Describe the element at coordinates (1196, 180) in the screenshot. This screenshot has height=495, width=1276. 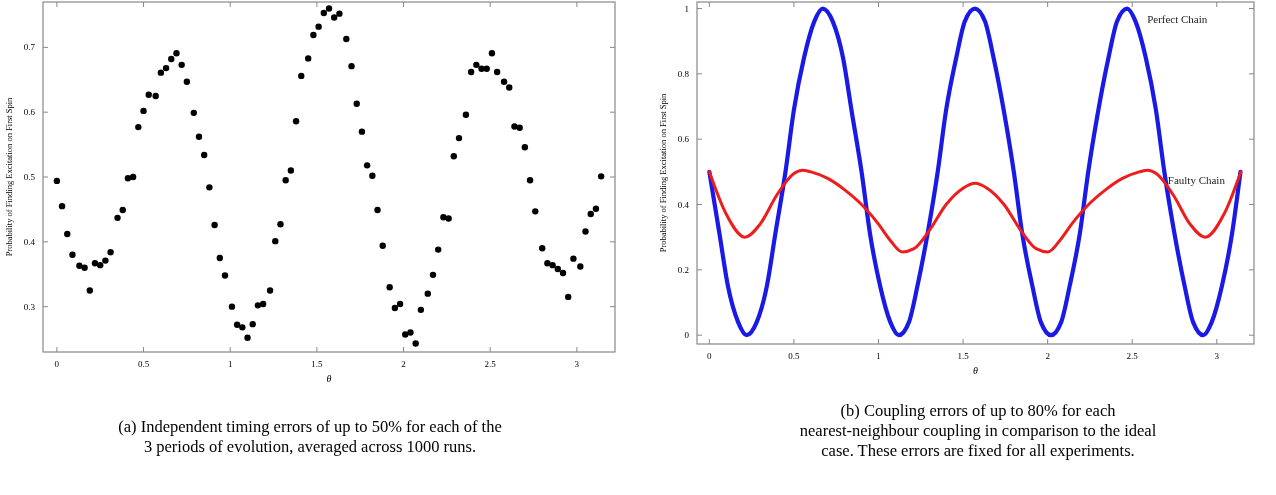
I see `series-label: Faulty Chain` at that location.